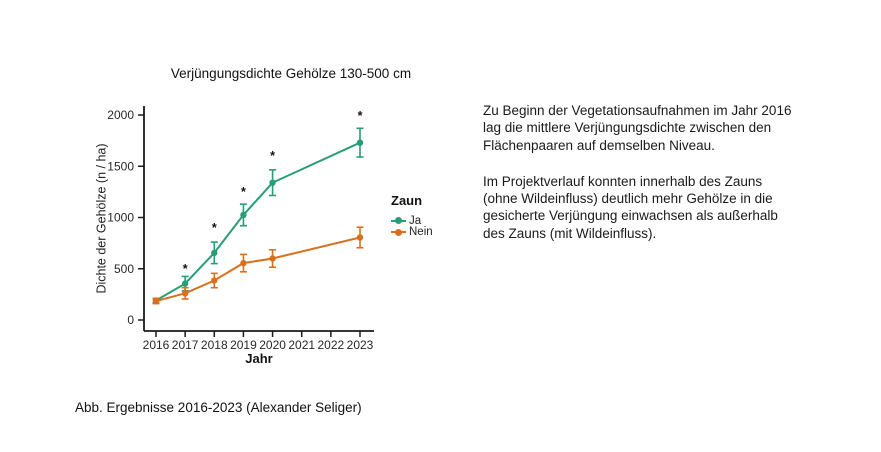  I want to click on x-tick-label: 2021, so click(301, 345).